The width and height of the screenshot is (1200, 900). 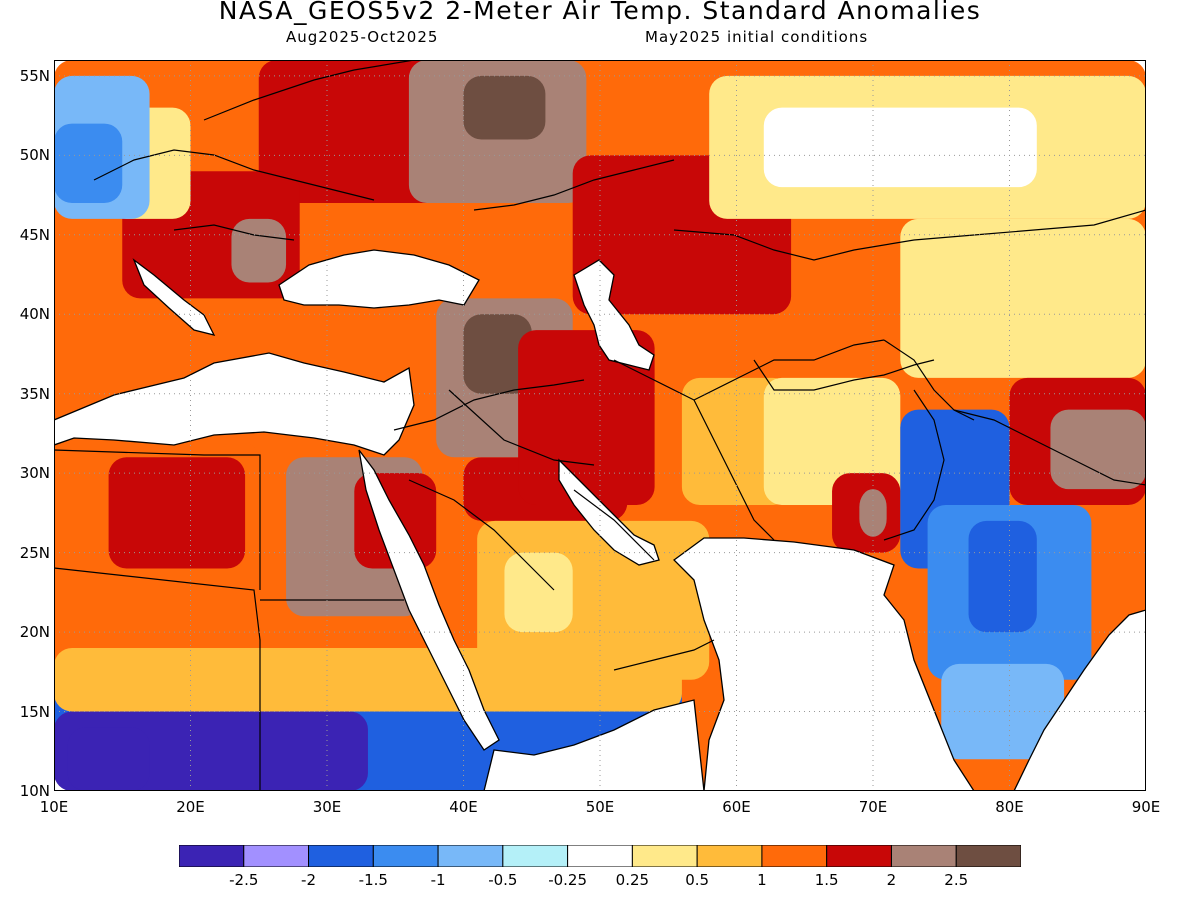 I want to click on lon-tick-label: 10E, so click(x=54, y=807).